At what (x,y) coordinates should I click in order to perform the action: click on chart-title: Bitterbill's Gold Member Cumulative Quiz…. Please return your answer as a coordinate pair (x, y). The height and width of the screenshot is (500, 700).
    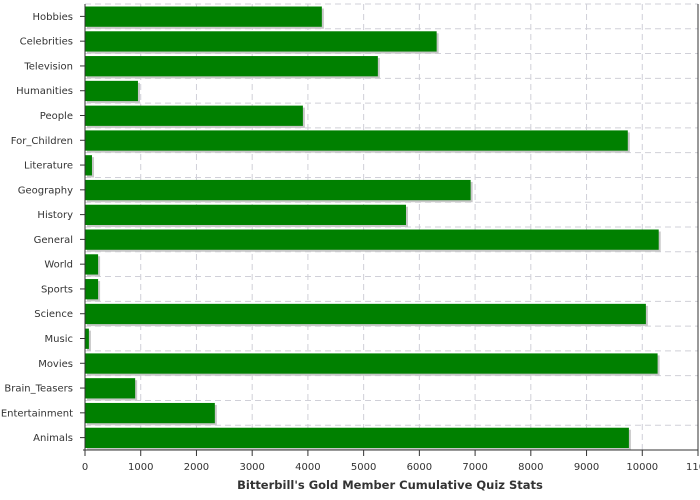
    Looking at the image, I should click on (390, 485).